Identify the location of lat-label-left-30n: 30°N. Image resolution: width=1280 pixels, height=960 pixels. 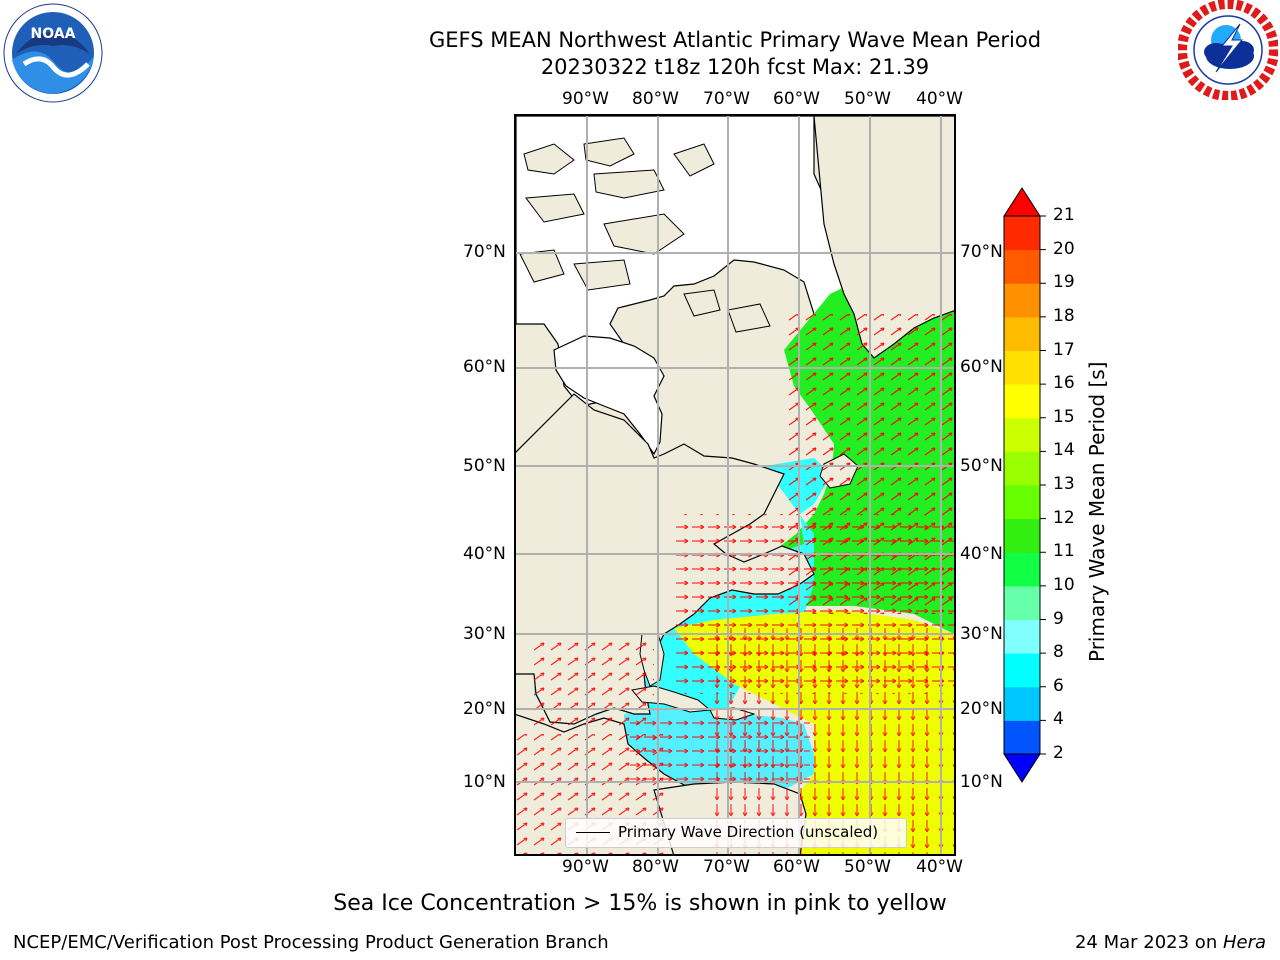
(484, 634).